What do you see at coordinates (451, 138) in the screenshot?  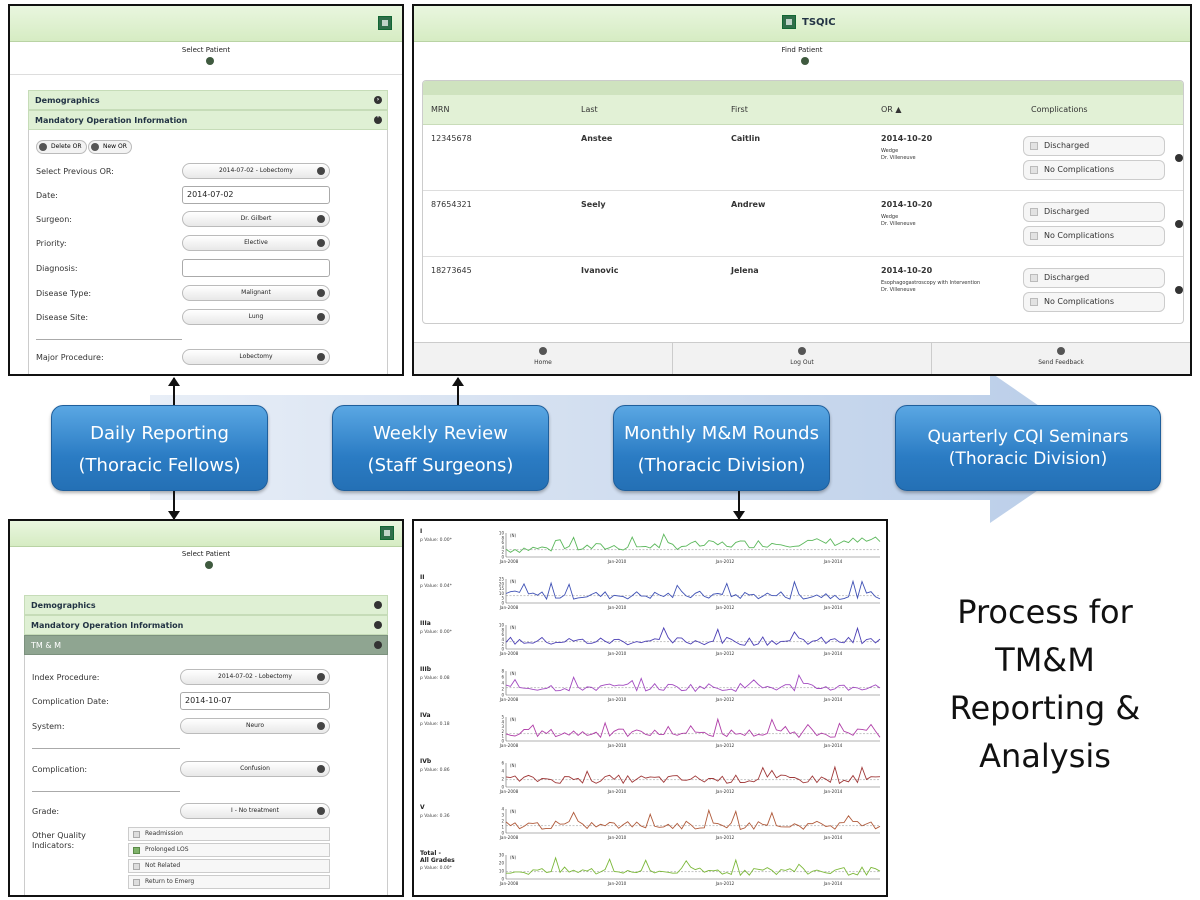 I see `mrn-cell: 12345678` at bounding box center [451, 138].